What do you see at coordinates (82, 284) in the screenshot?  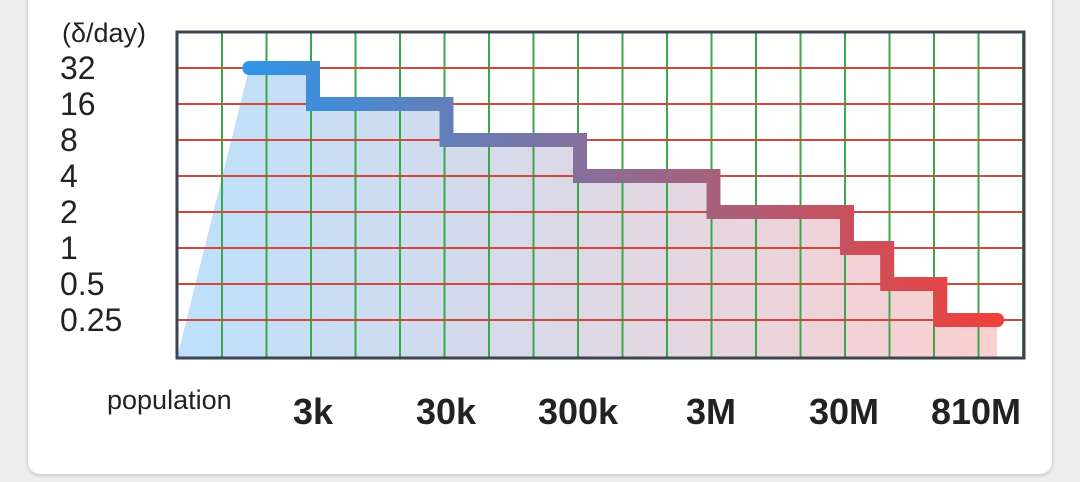 I see `y-tick-label: 0.5` at bounding box center [82, 284].